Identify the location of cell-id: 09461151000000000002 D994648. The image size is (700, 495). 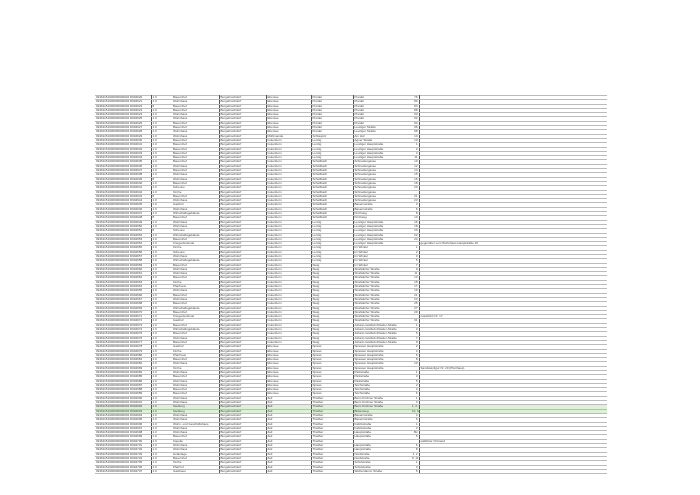
(123, 218).